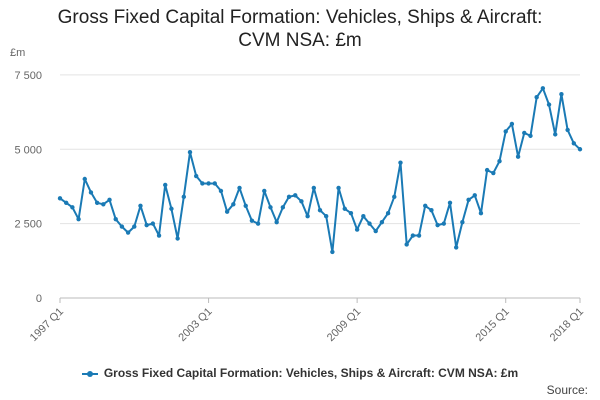 The image size is (600, 400). Describe the element at coordinates (17, 53) in the screenshot. I see `y-axis-unit: £m` at that location.